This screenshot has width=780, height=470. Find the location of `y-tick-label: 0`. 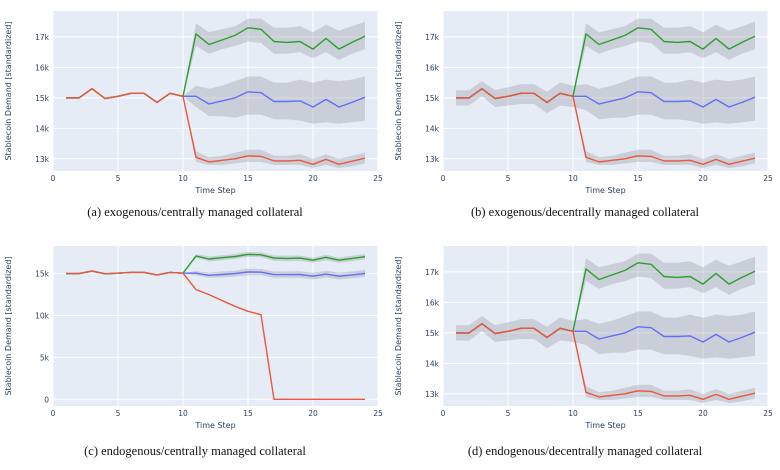

y-tick-label: 0 is located at coordinates (46, 399).